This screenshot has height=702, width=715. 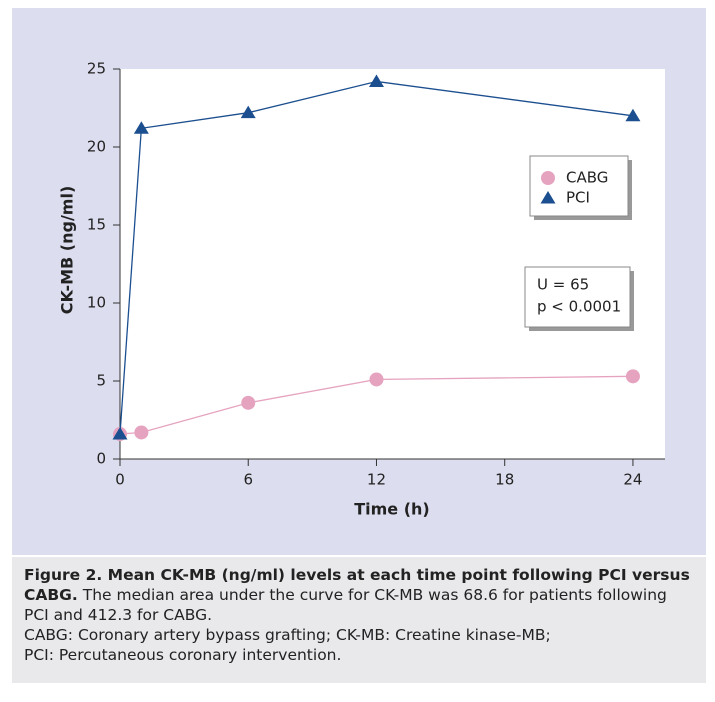 What do you see at coordinates (96, 69) in the screenshot?
I see `y-tick-label: 25` at bounding box center [96, 69].